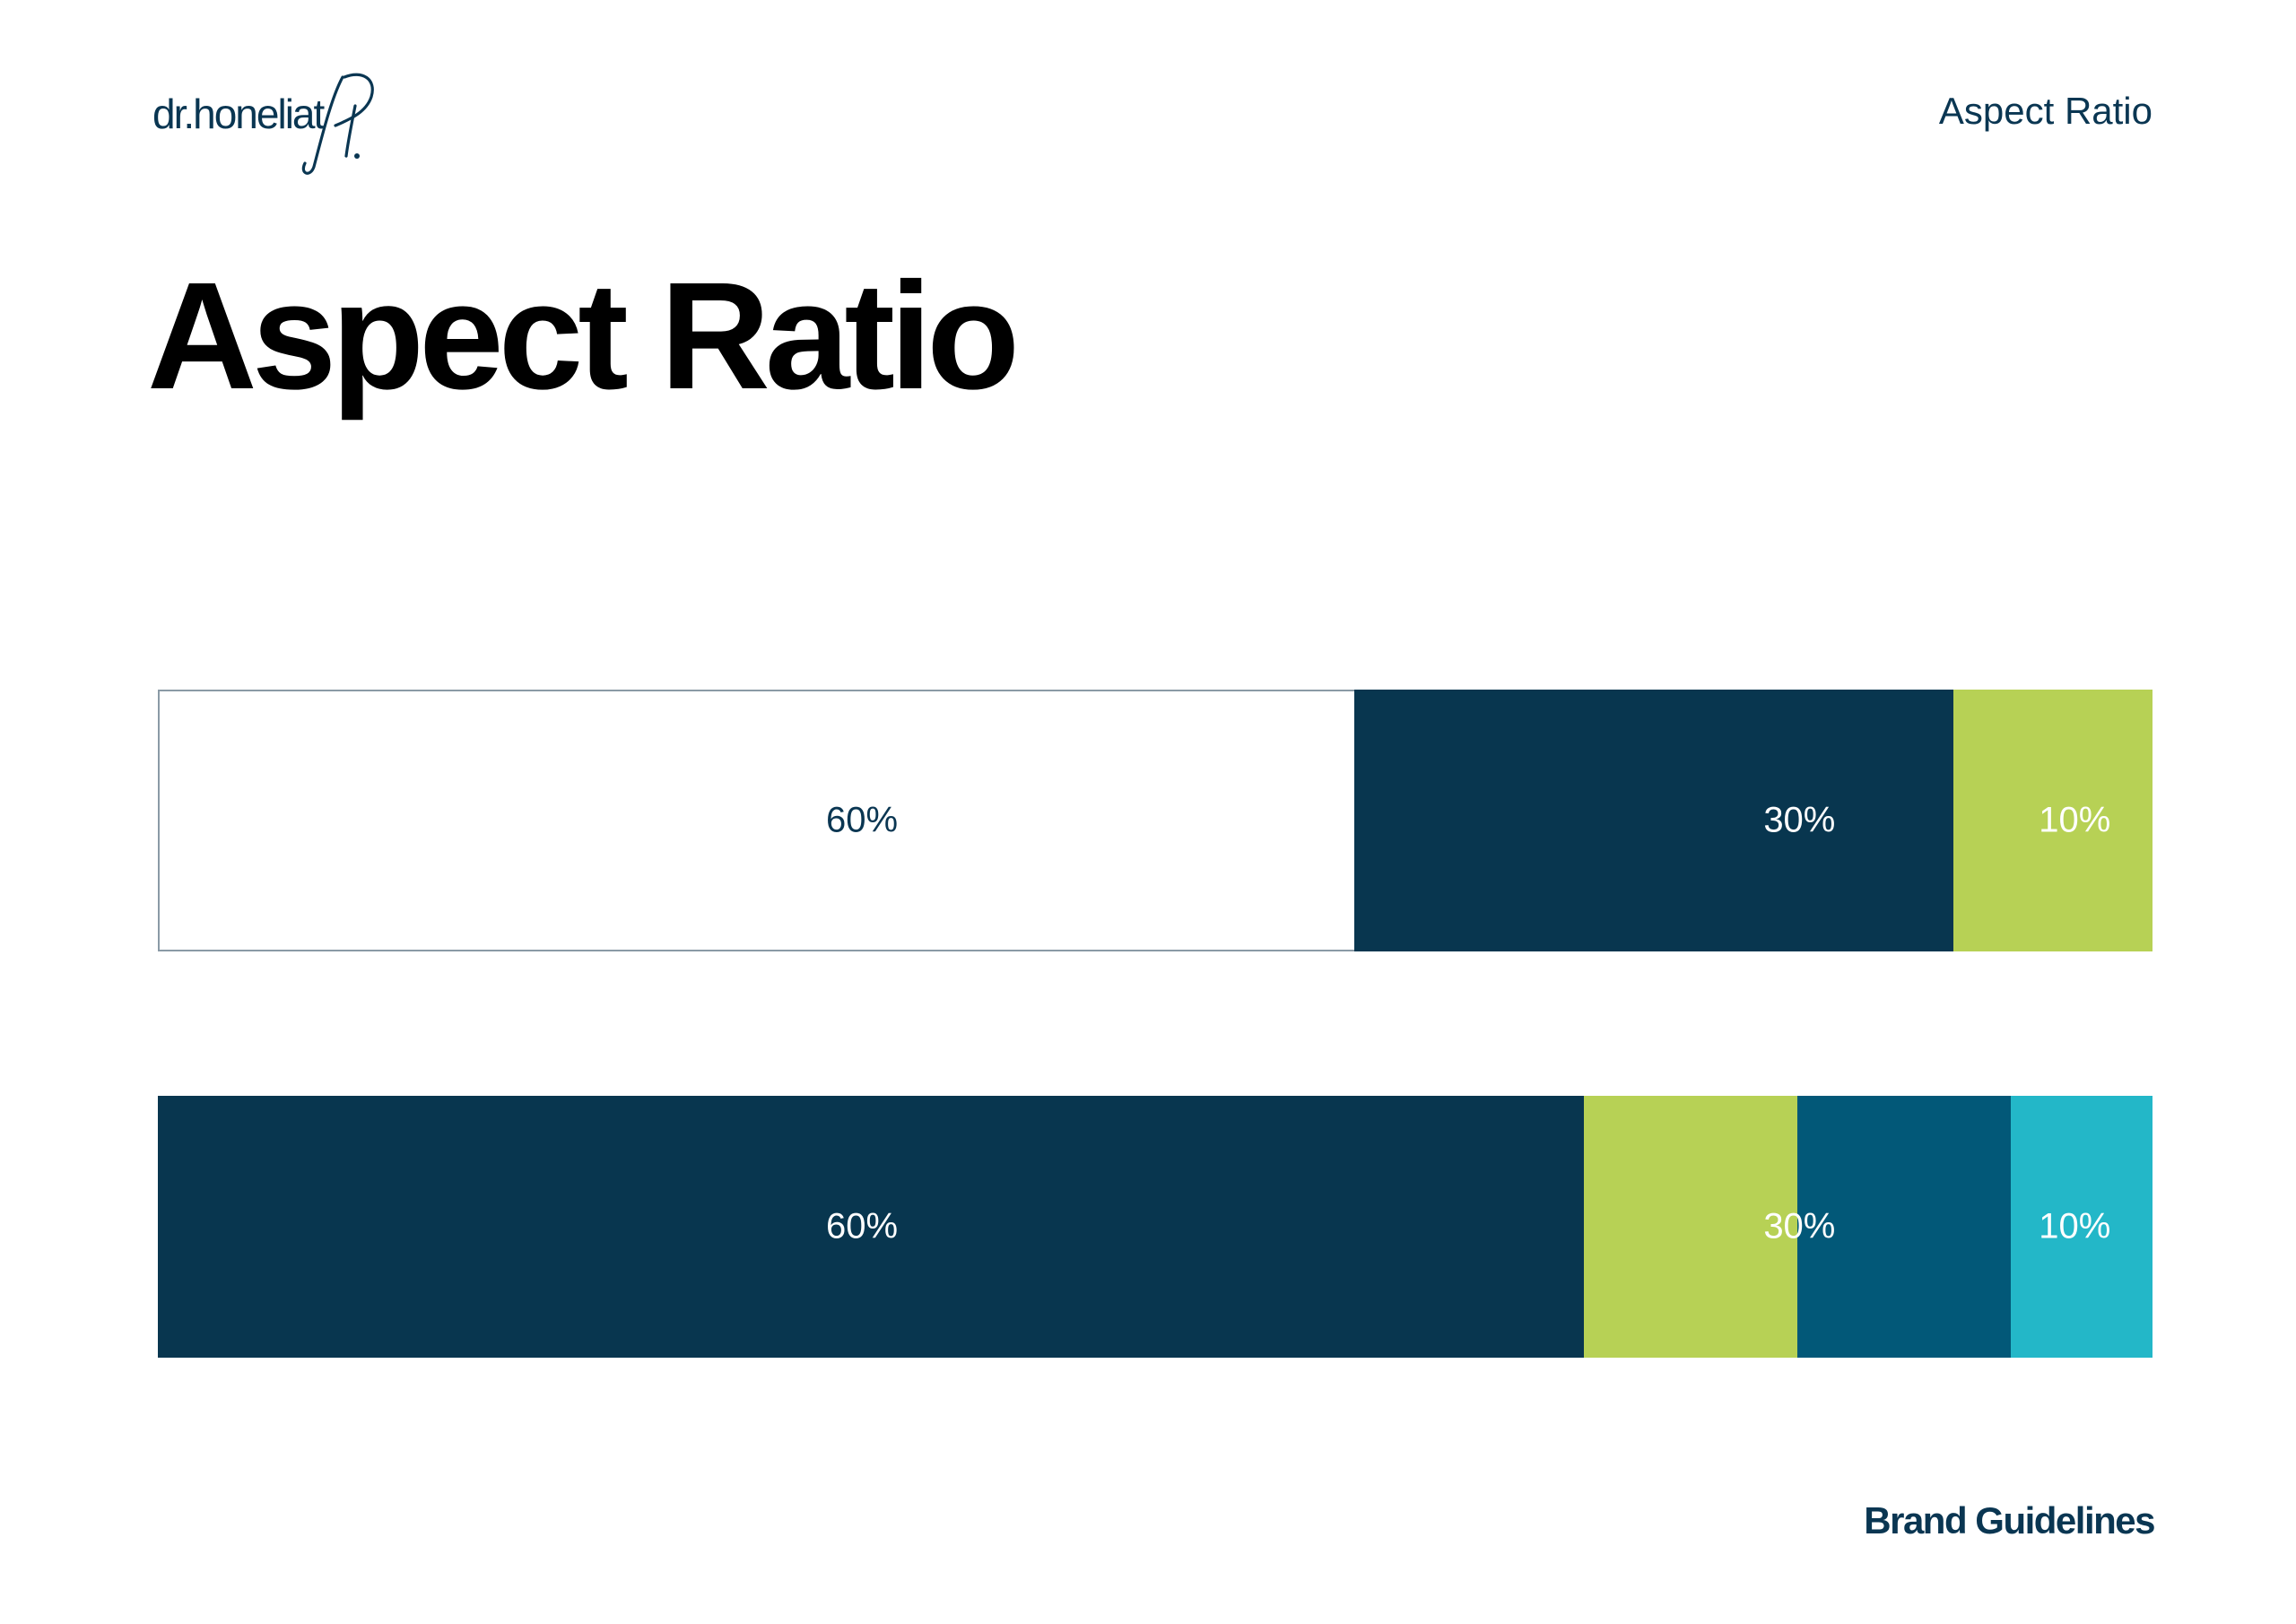  I want to click on bar-segment-accent-lime, so click(2052, 820).